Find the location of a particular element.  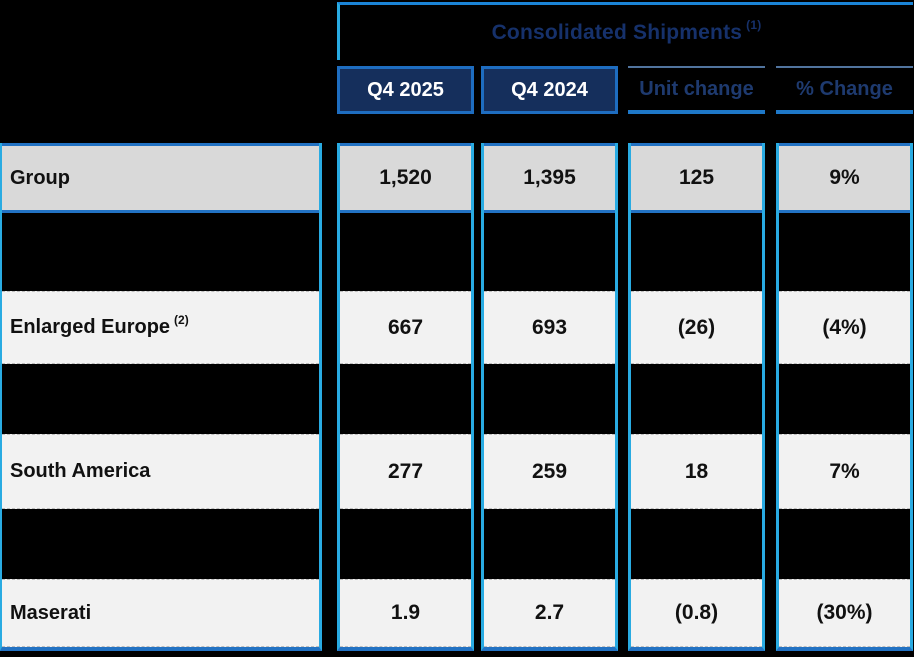

column-q4-2025: 1,520 667 277 1.9 is located at coordinates (405, 397).